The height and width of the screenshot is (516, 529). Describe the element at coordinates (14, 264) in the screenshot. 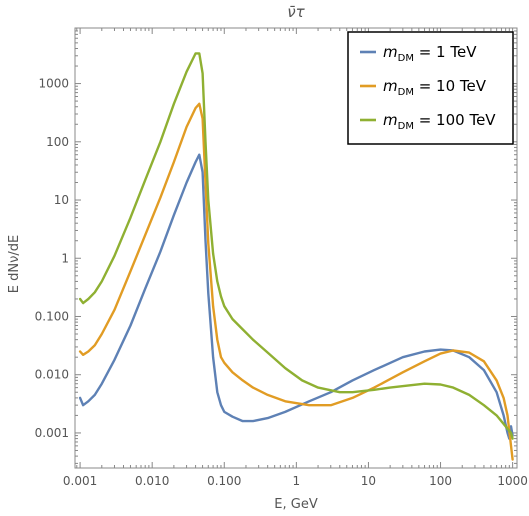

I see `y-axis-label: E dNν/dE` at that location.